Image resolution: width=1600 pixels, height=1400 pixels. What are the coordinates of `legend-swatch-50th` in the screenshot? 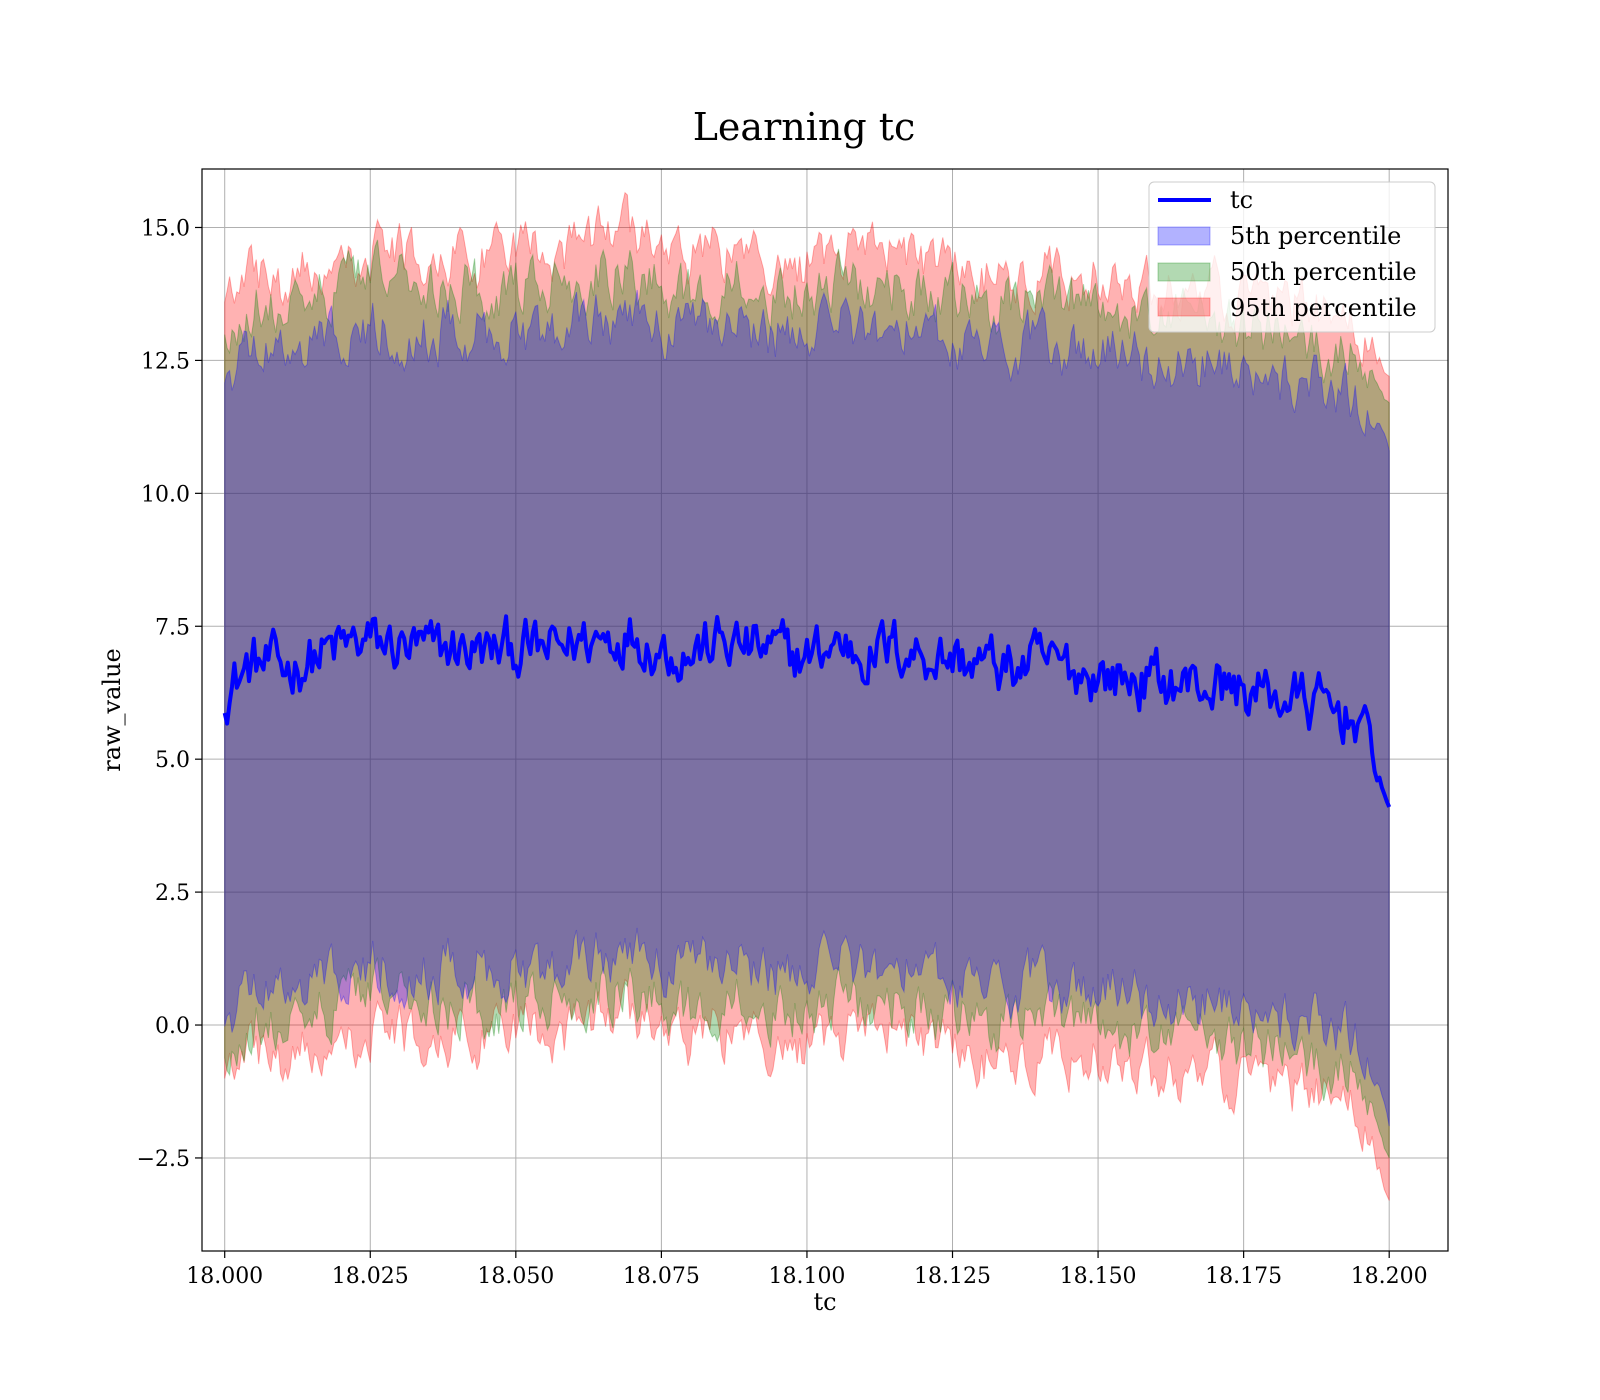 It's located at (1184, 272).